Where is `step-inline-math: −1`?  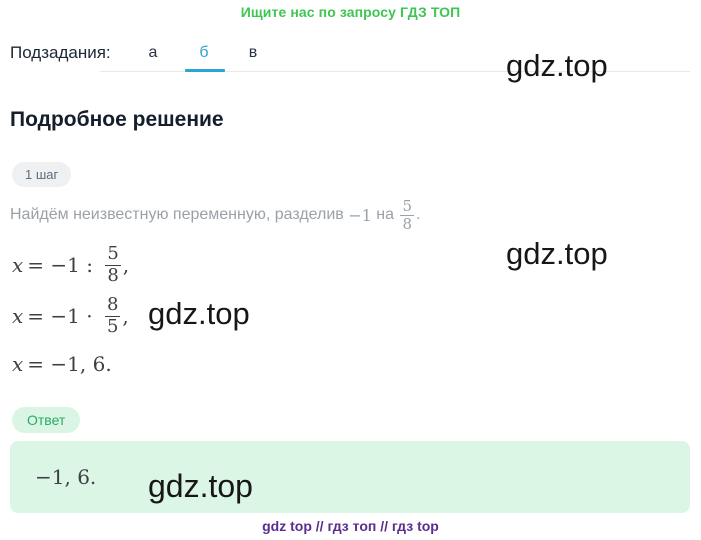 step-inline-math: −1 is located at coordinates (360, 215).